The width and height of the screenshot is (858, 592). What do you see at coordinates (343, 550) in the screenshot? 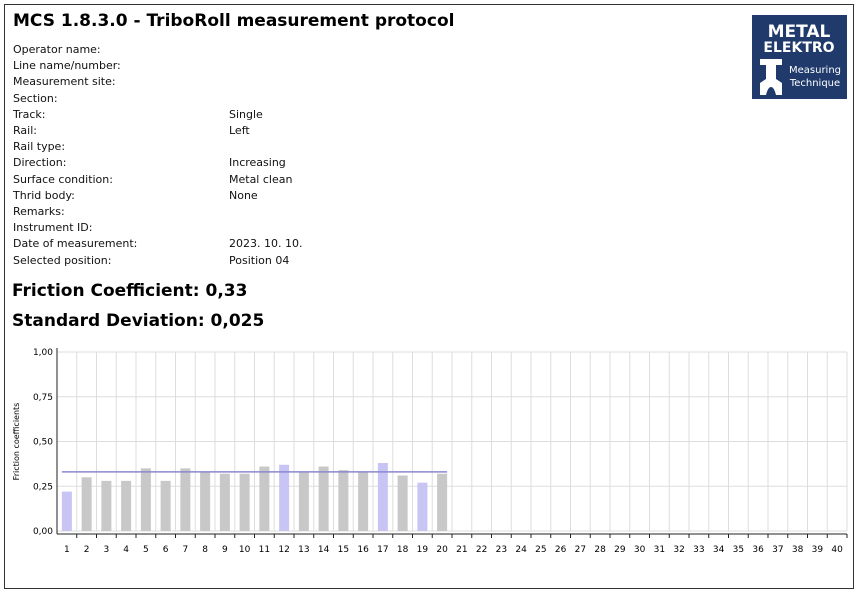
I see `x-tick-label: 15` at bounding box center [343, 550].